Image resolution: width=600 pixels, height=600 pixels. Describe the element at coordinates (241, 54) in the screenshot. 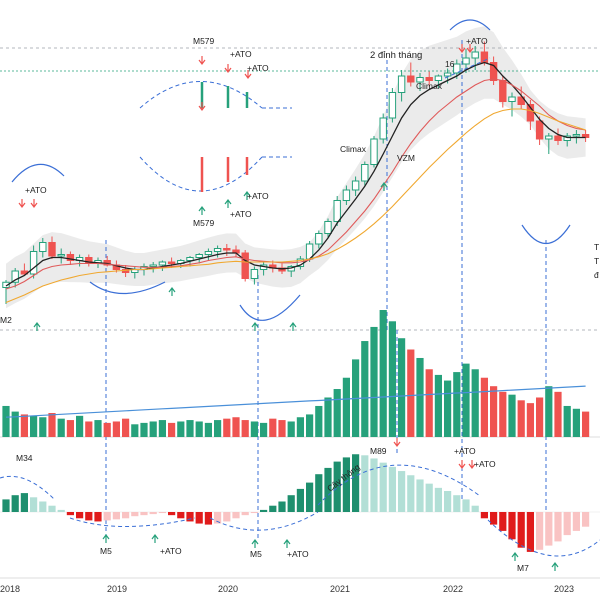

I see `label-ato-top-1: +ATO` at that location.